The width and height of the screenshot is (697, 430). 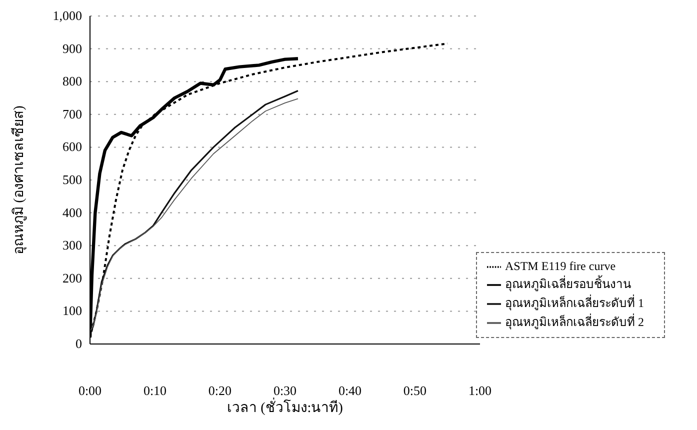 I want to click on y-tick-label: 1,000, so click(x=67, y=15).